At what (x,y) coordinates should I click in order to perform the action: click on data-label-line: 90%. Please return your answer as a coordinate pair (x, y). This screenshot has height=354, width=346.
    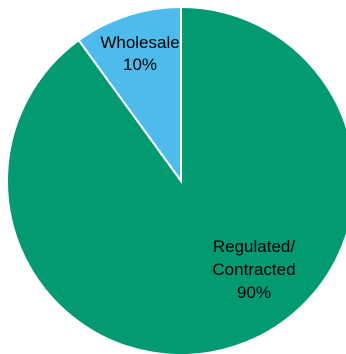
    Looking at the image, I should click on (254, 292).